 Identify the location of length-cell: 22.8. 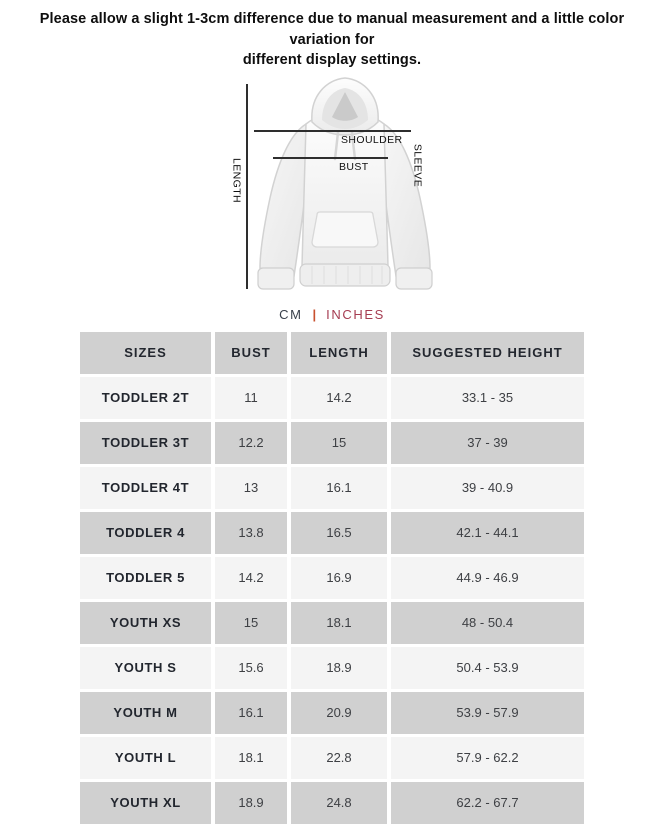
(339, 757).